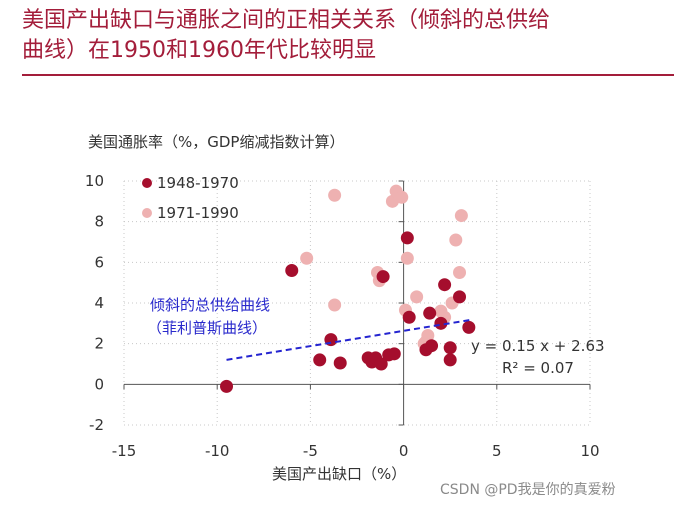 The image size is (692, 508). Describe the element at coordinates (210, 305) in the screenshot. I see `annotation-line1: 倾斜的总供给曲线` at that location.